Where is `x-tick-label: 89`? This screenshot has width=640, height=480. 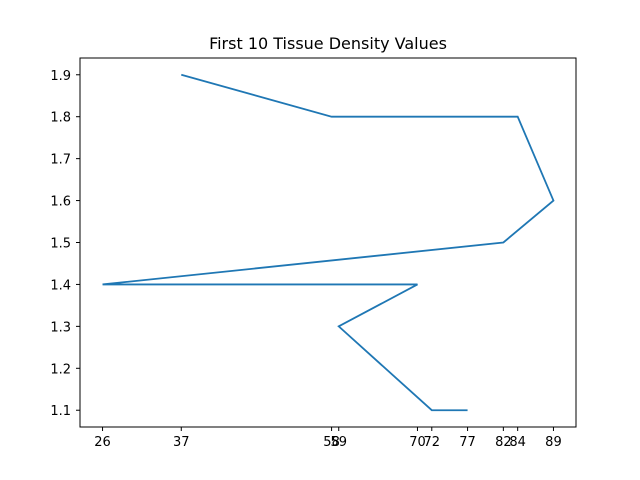
x-tick-label: 89 is located at coordinates (553, 442).